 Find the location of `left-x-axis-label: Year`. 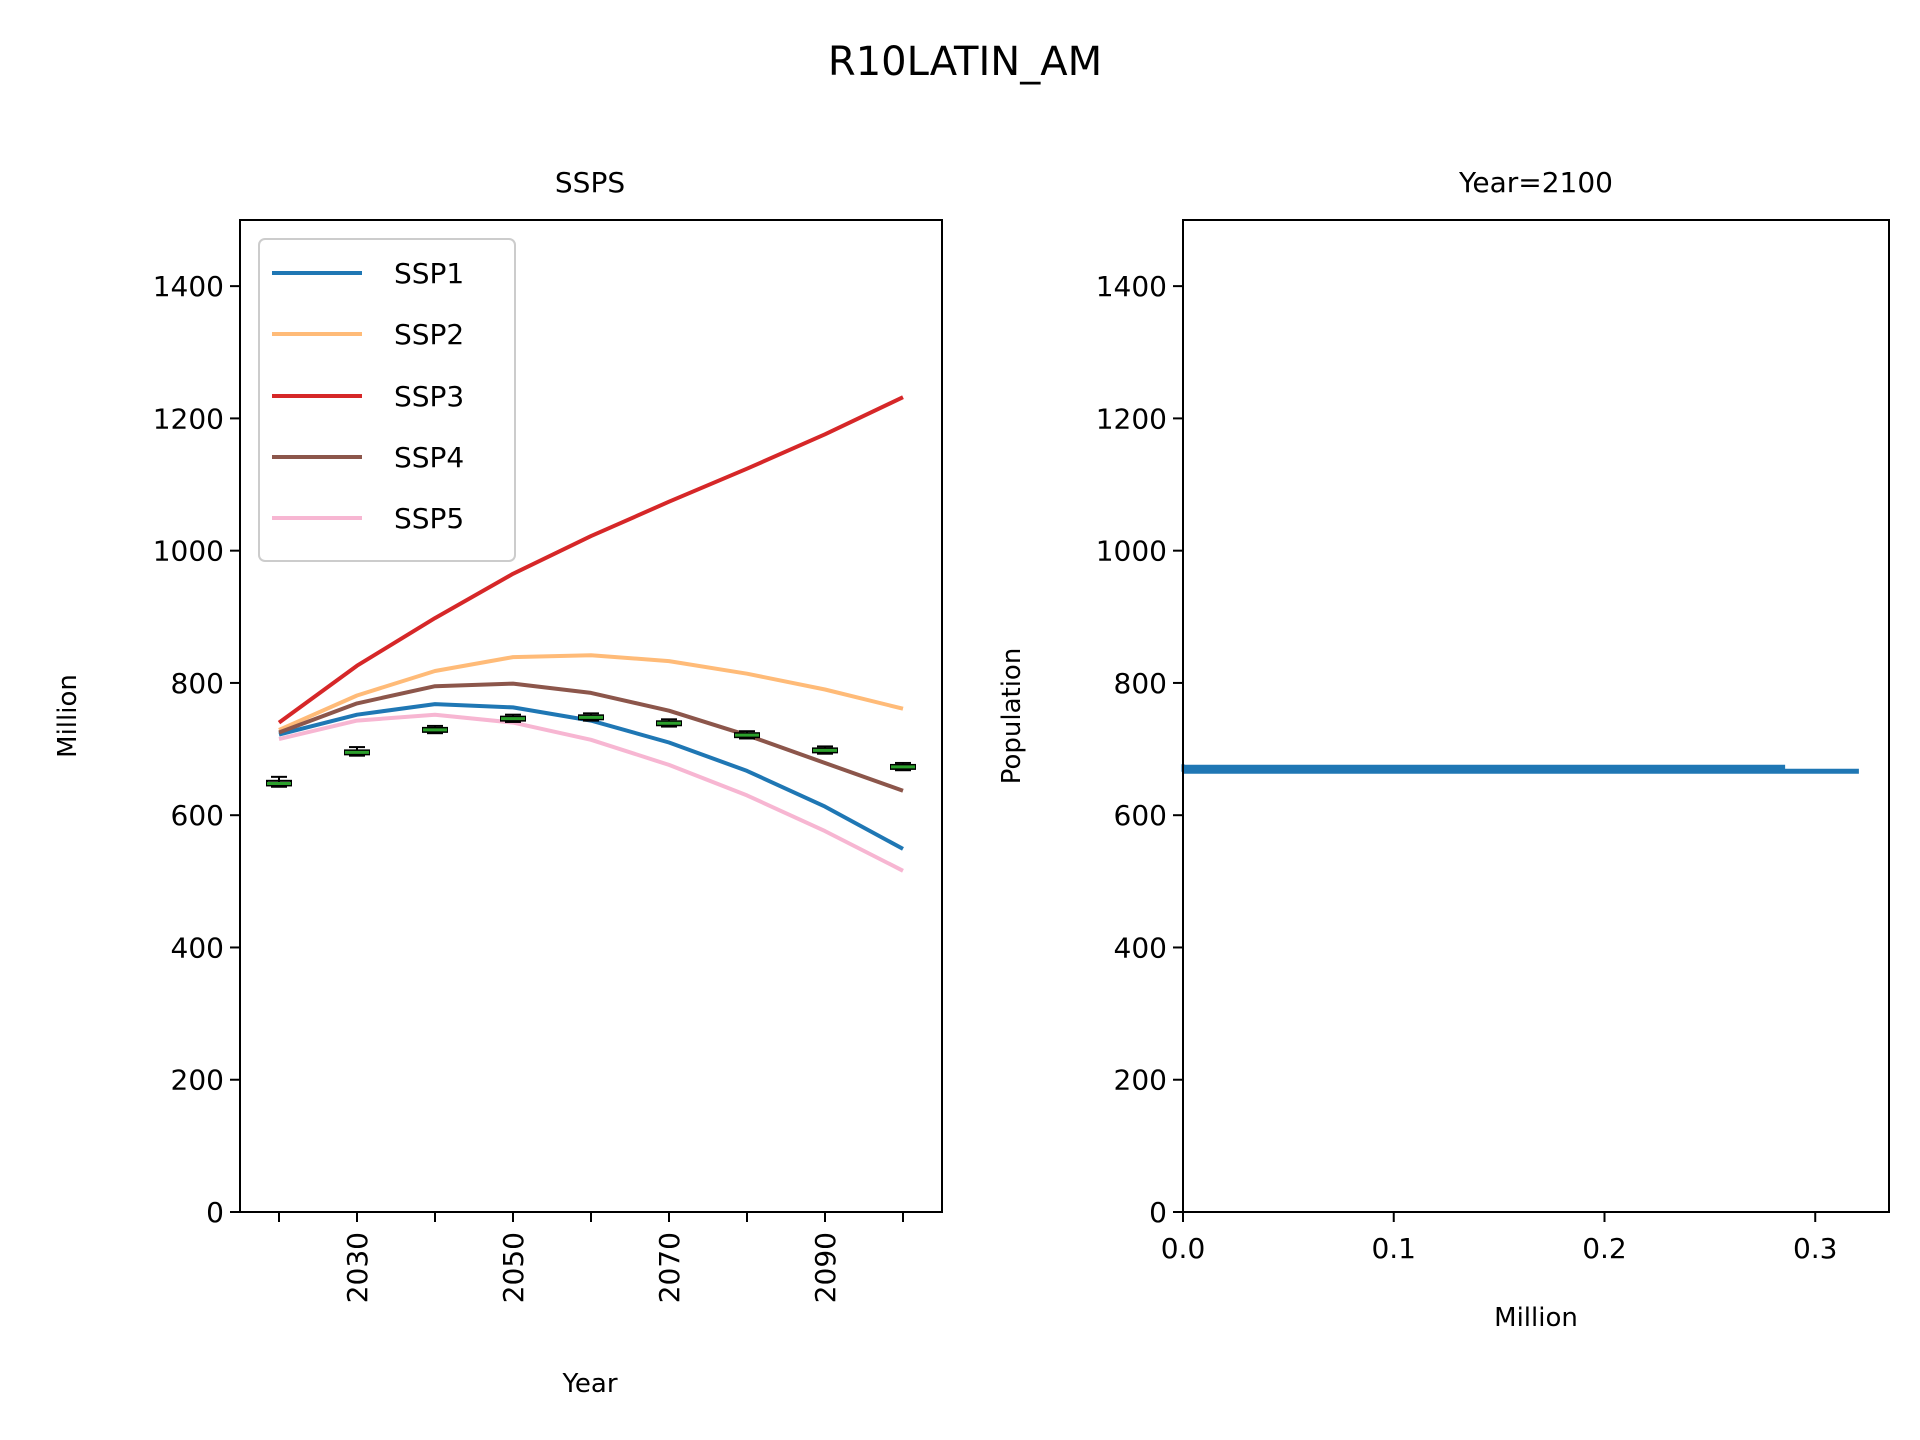

left-x-axis-label: Year is located at coordinates (589, 1384).